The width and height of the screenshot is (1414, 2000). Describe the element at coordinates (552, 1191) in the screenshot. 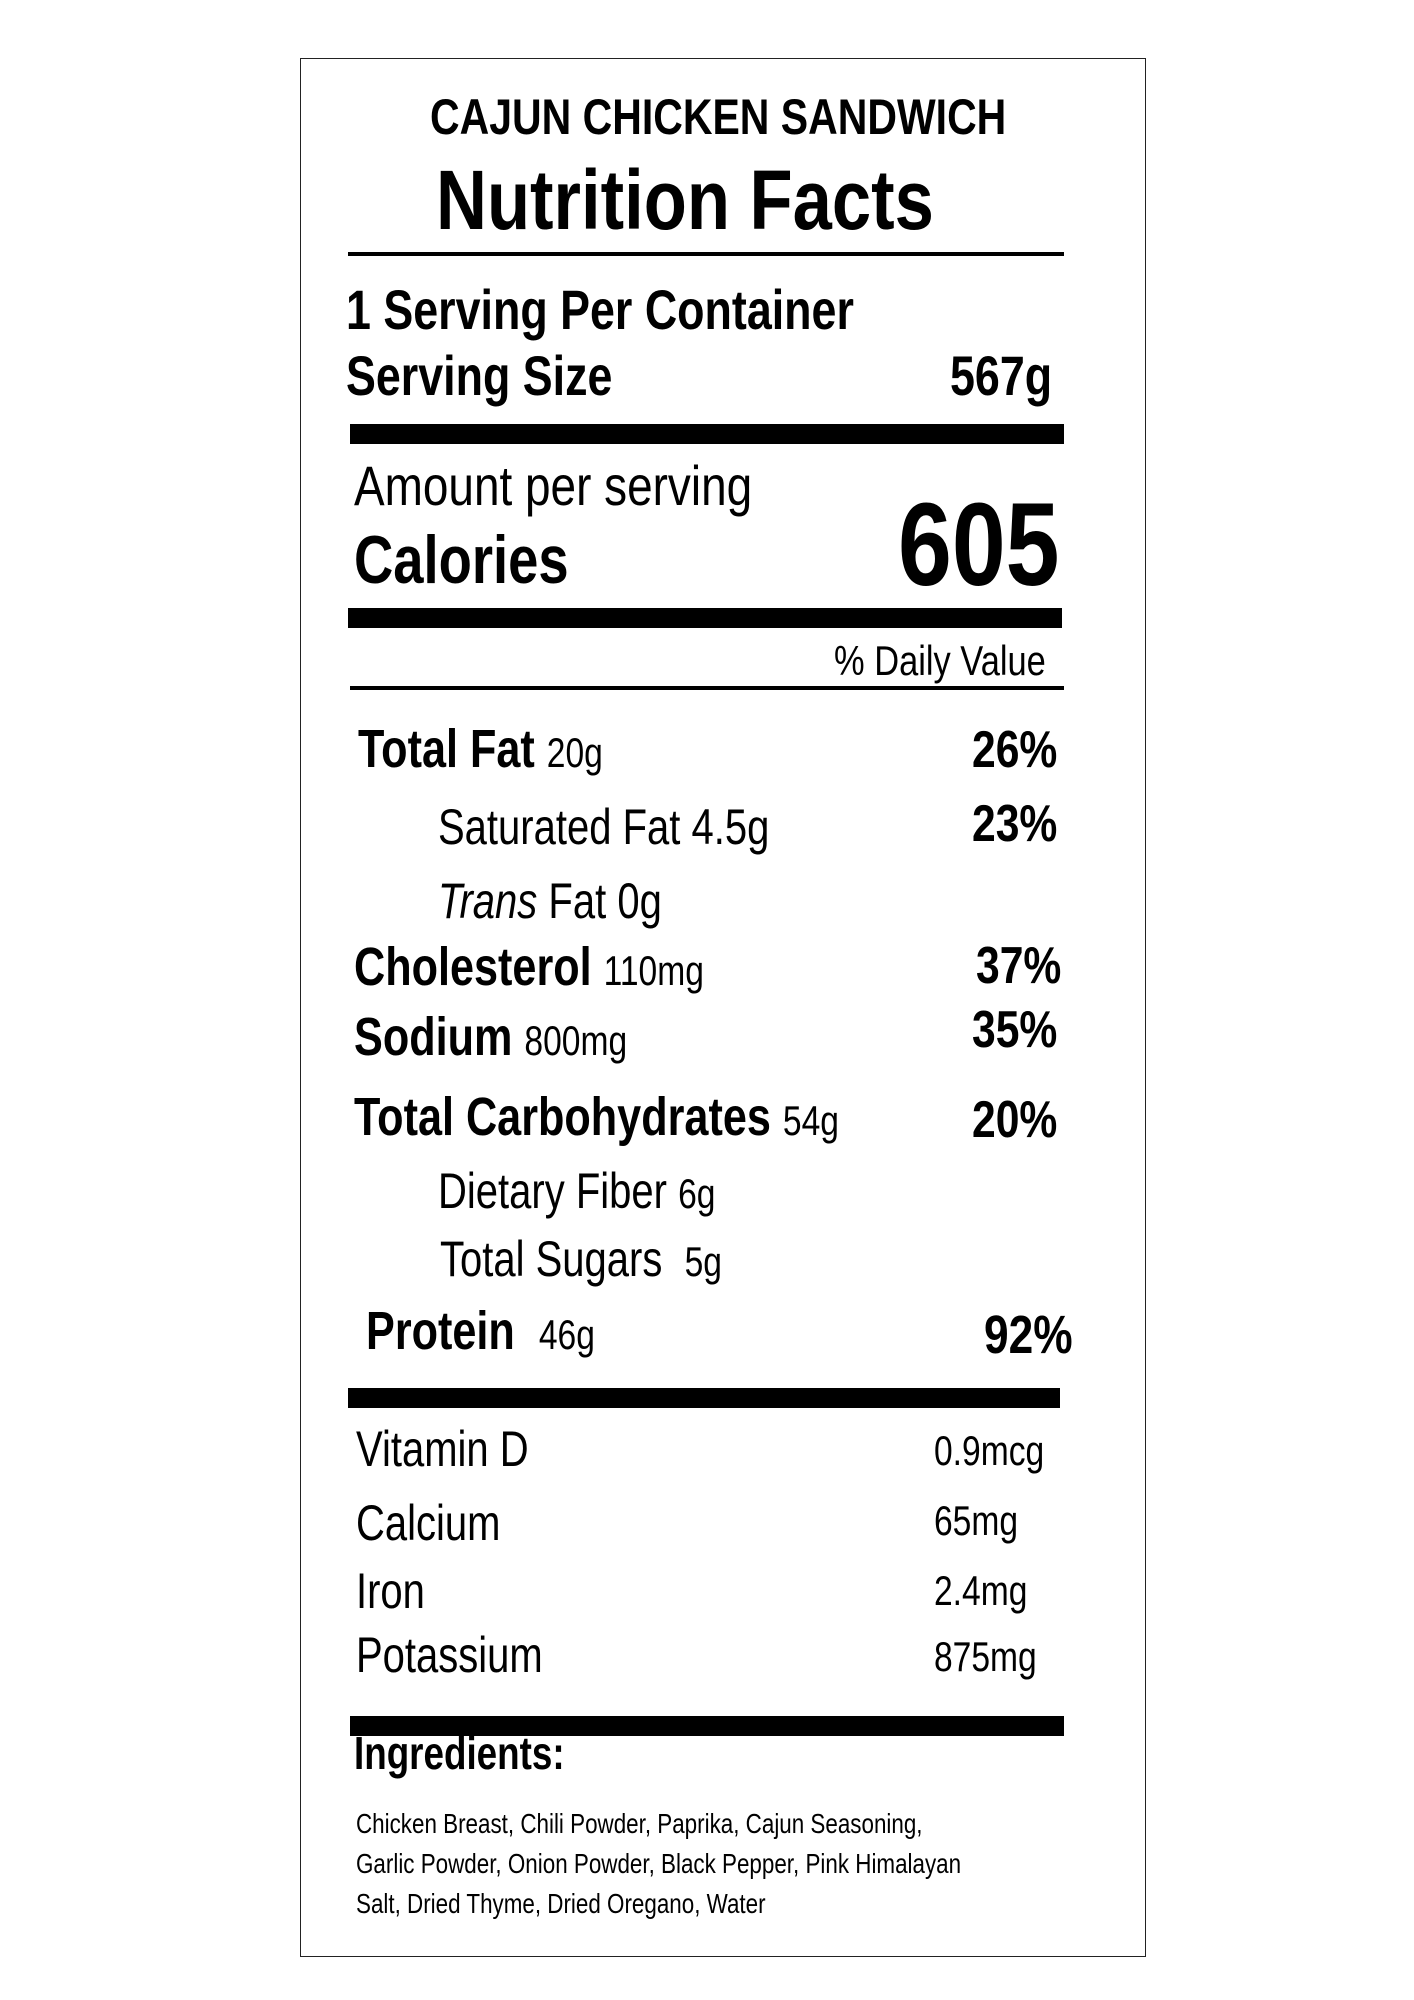

I see `dietary-fiber-label: Dietary Fiber` at that location.